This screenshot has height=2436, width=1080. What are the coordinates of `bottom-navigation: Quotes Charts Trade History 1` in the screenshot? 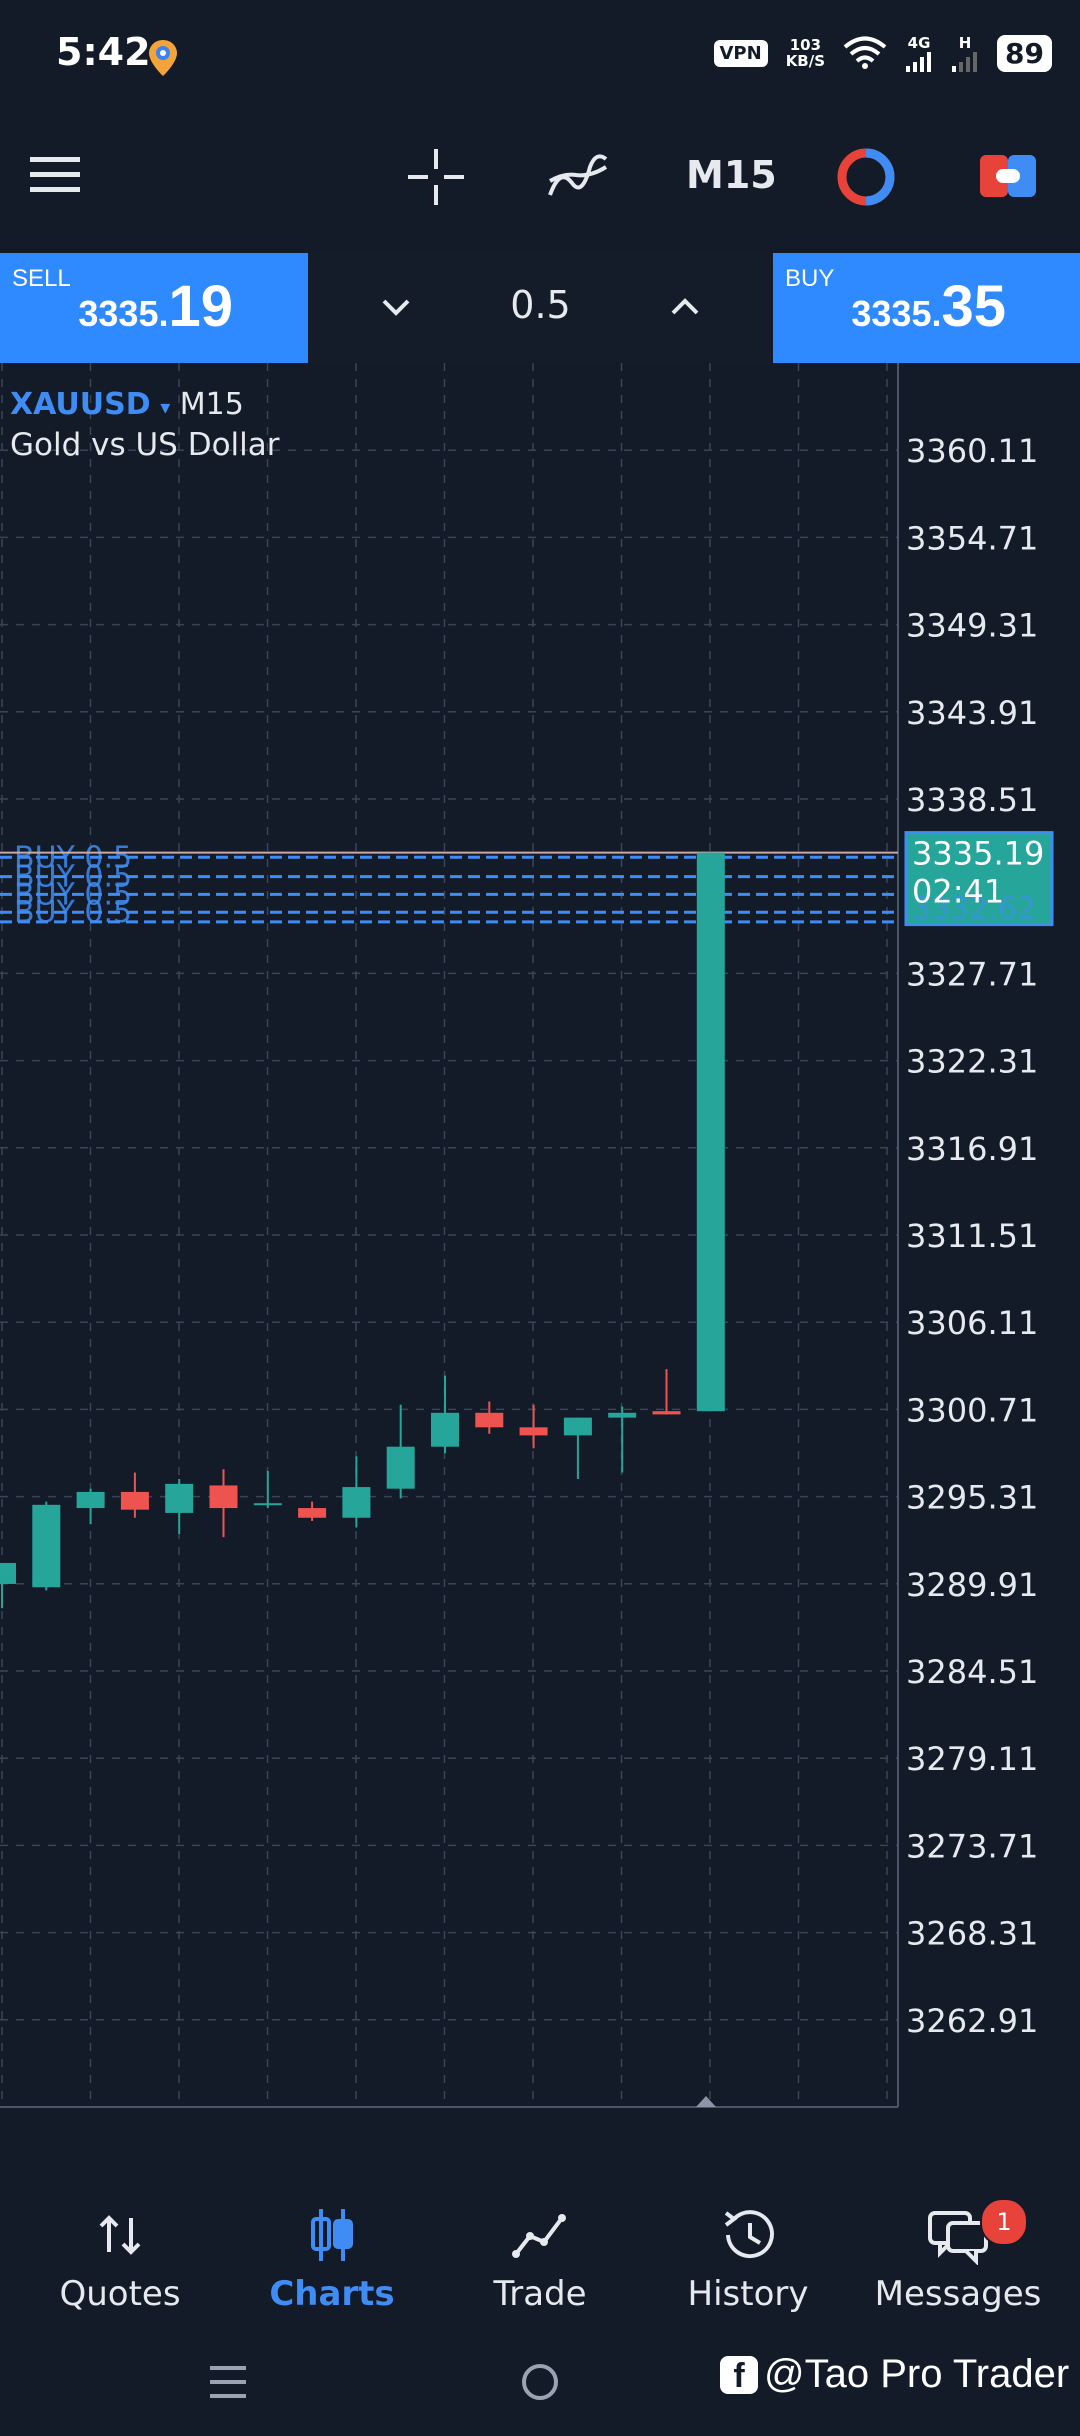 It's located at (540, 2235).